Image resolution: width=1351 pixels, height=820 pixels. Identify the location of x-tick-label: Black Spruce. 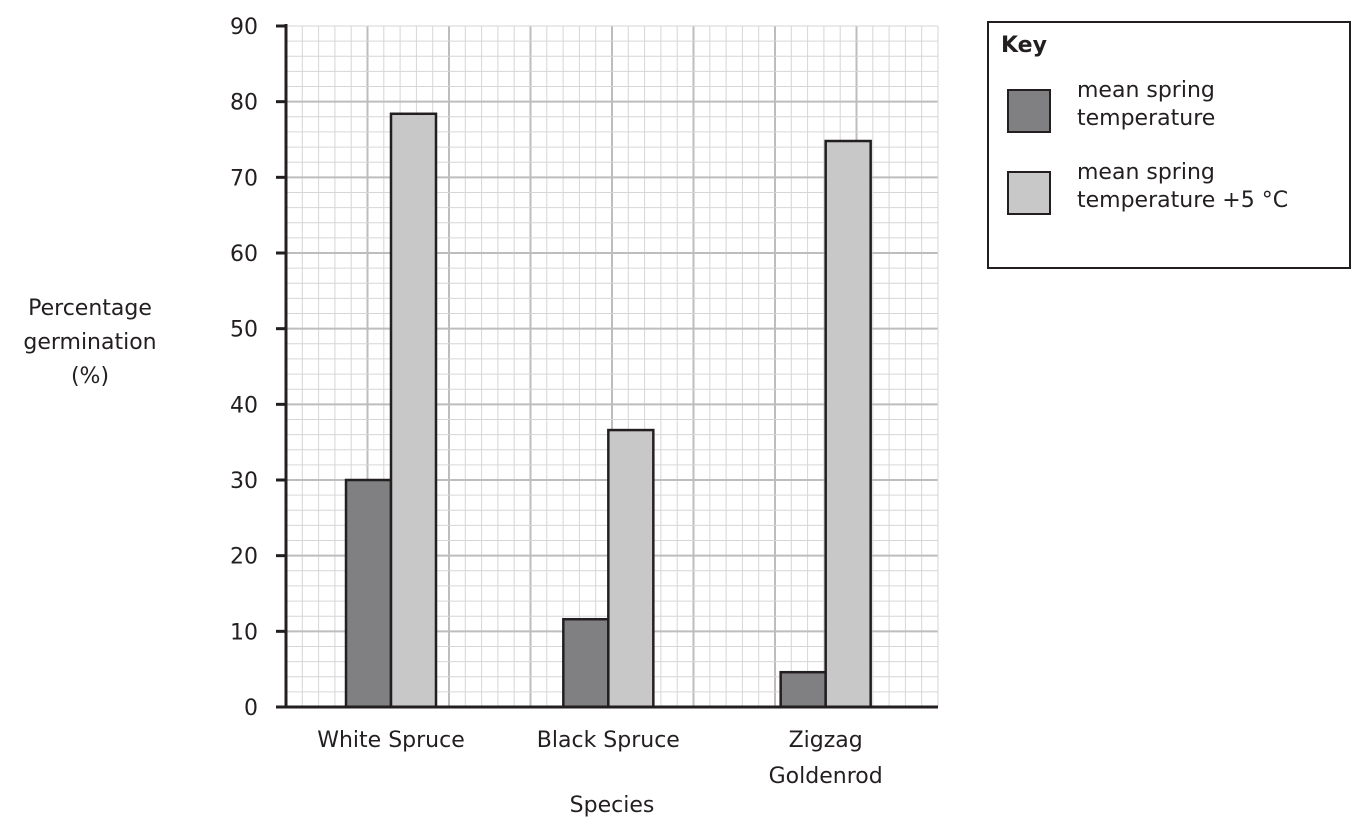
(608, 740).